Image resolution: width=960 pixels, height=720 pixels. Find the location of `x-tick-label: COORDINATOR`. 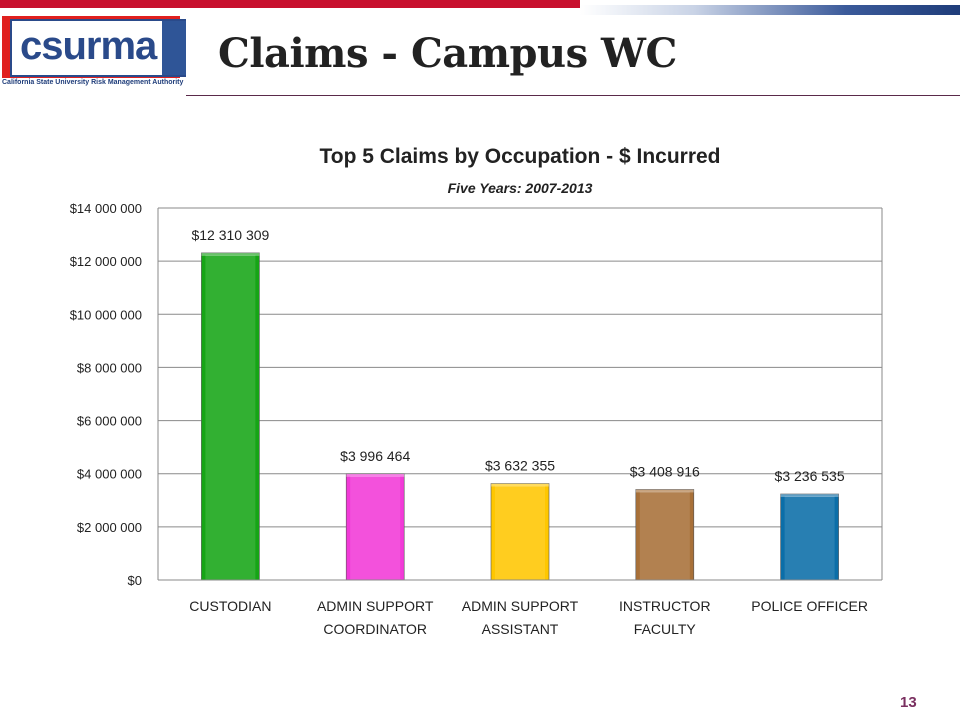

x-tick-label: COORDINATOR is located at coordinates (375, 629).